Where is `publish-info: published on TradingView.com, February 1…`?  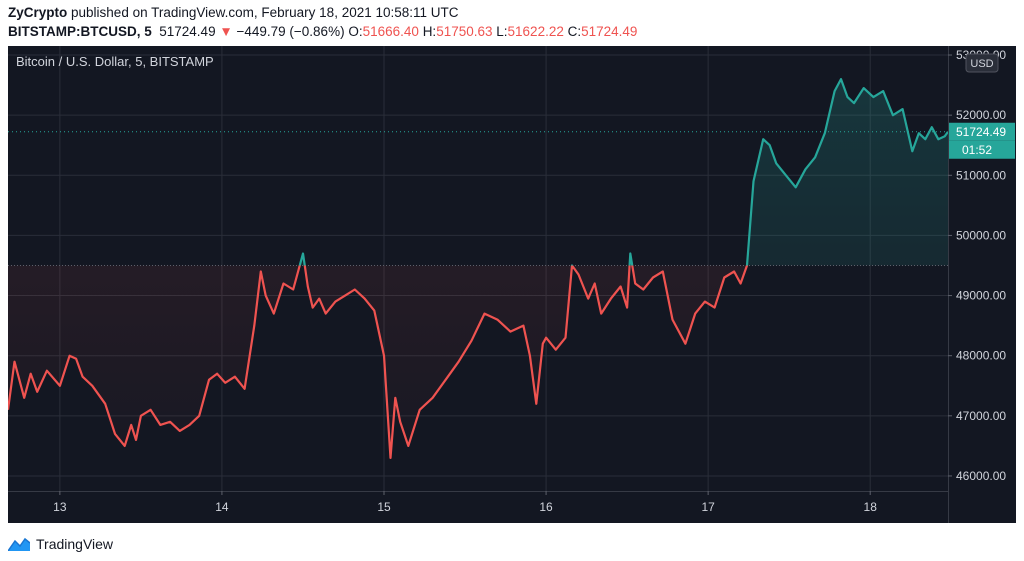 publish-info: published on TradingView.com, February 1… is located at coordinates (265, 12).